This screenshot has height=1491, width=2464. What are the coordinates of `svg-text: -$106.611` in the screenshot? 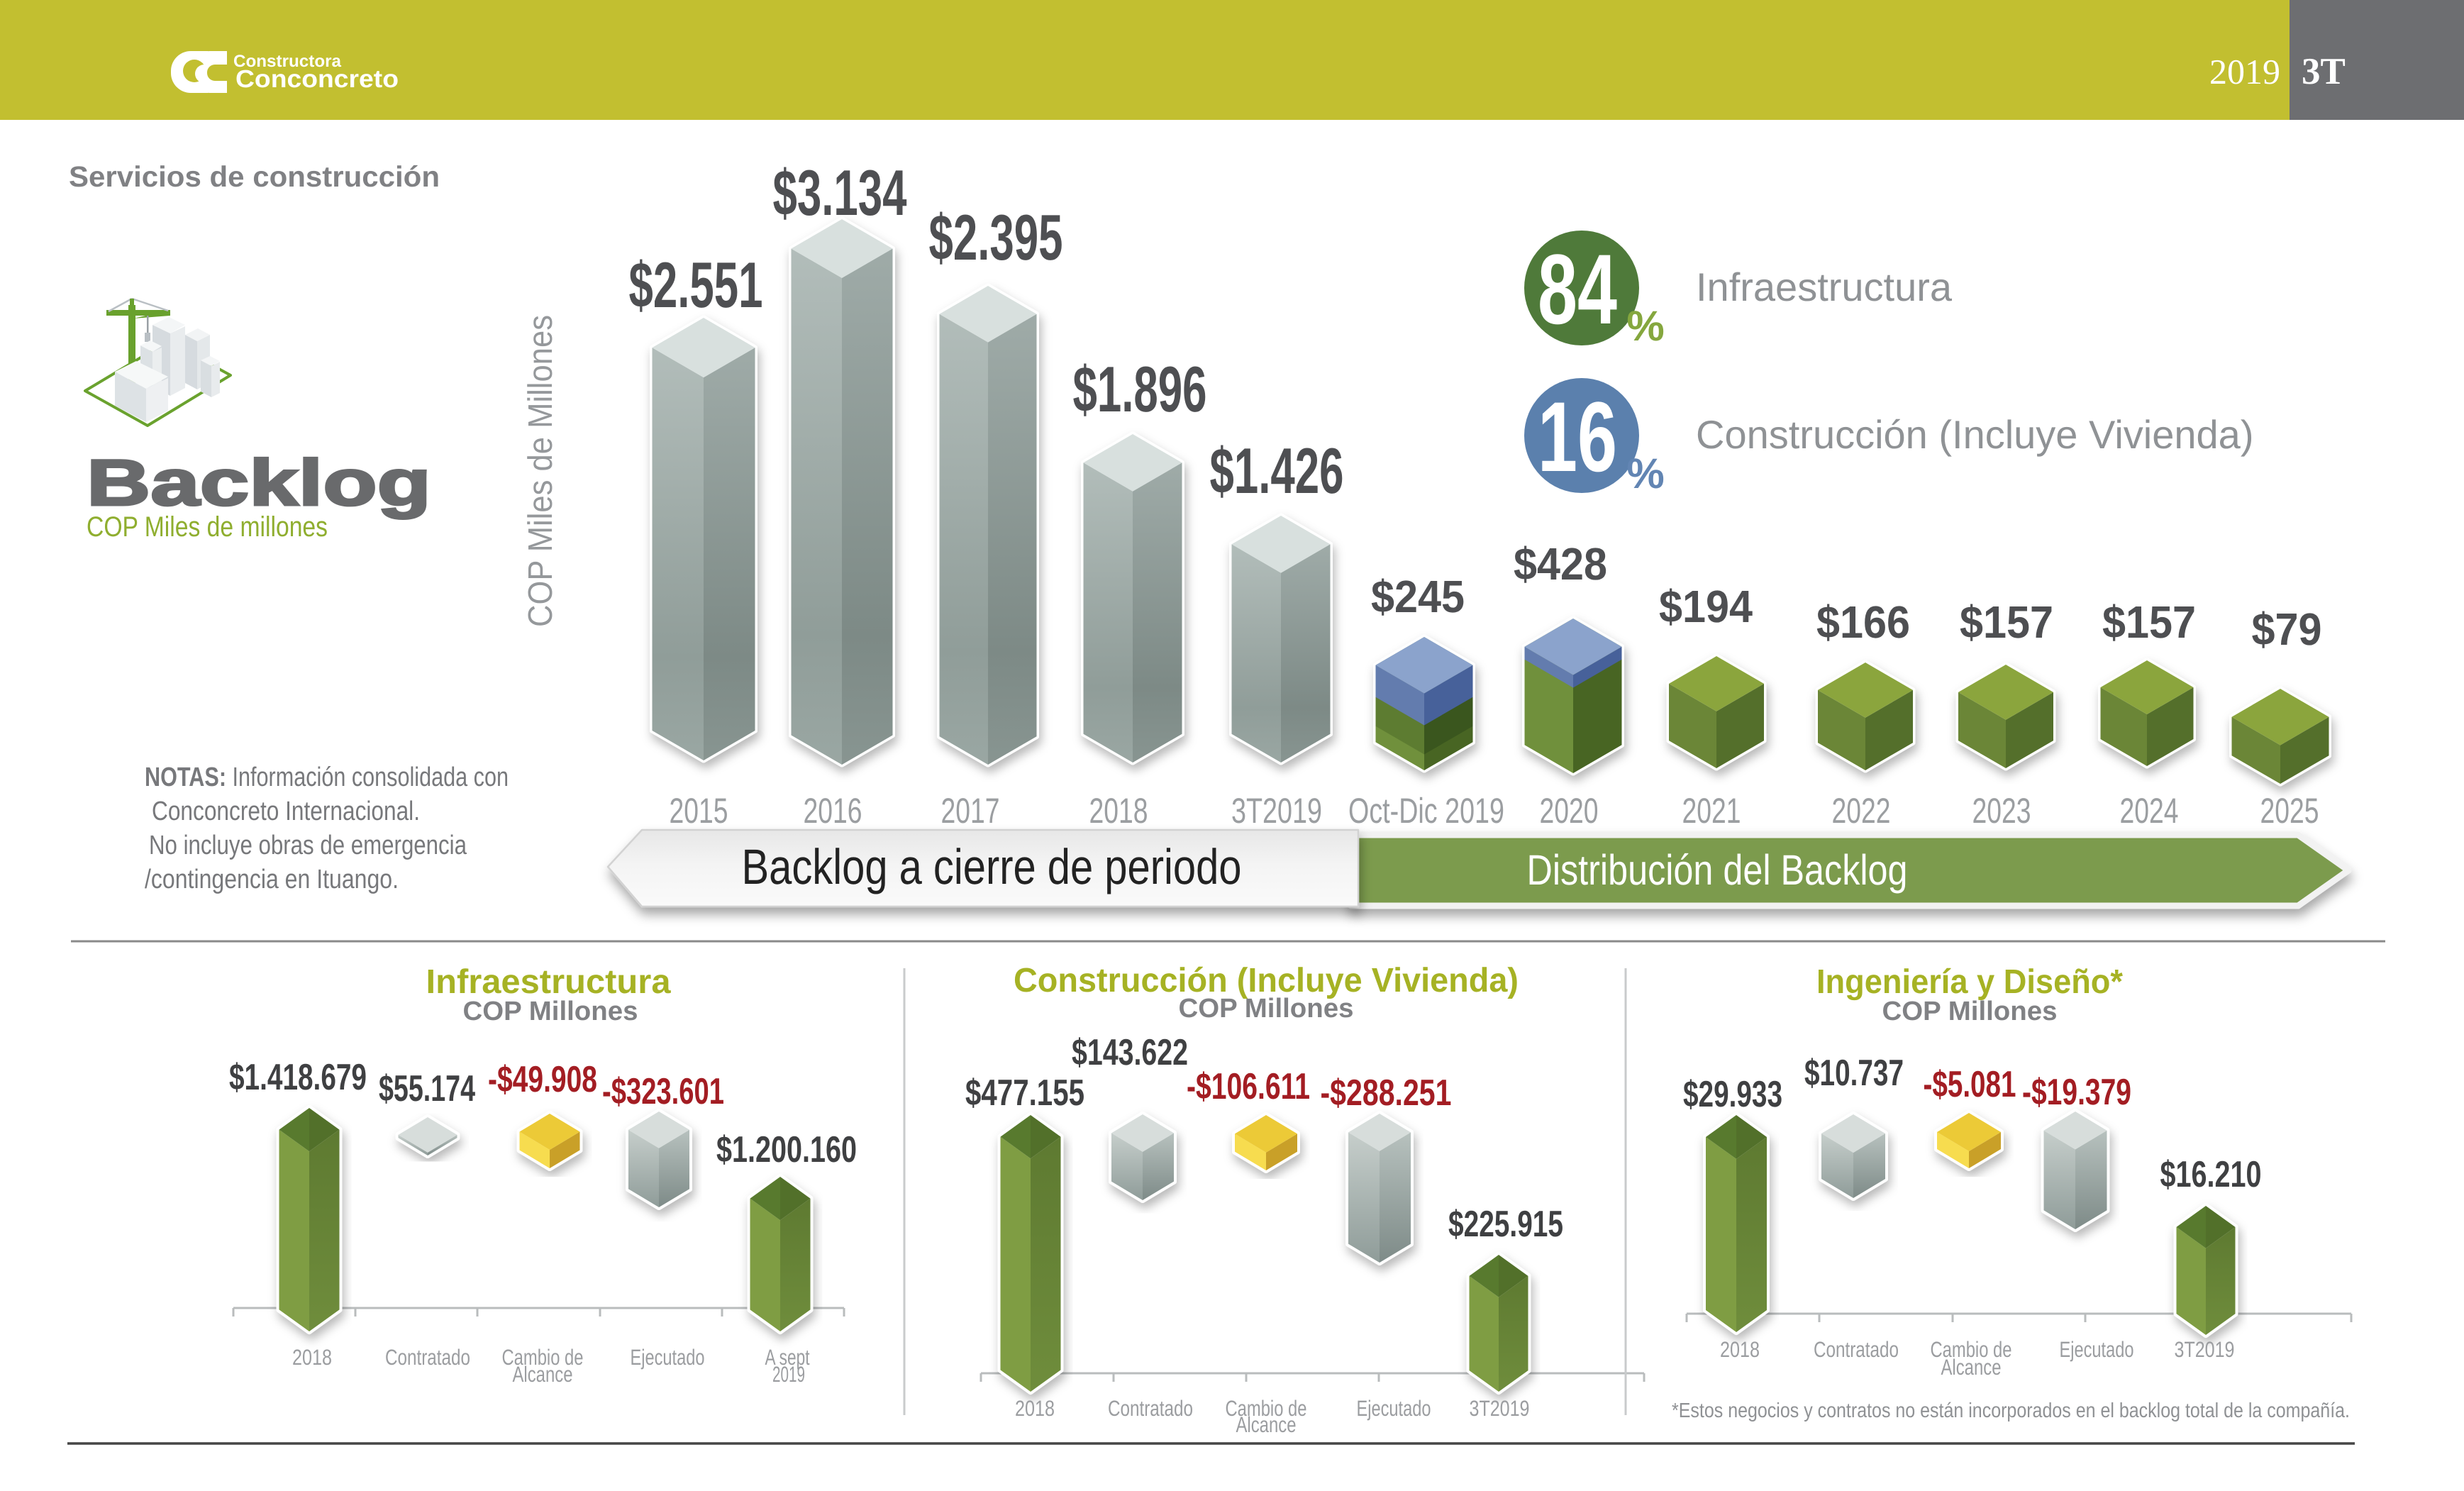 It's located at (1249, 1086).